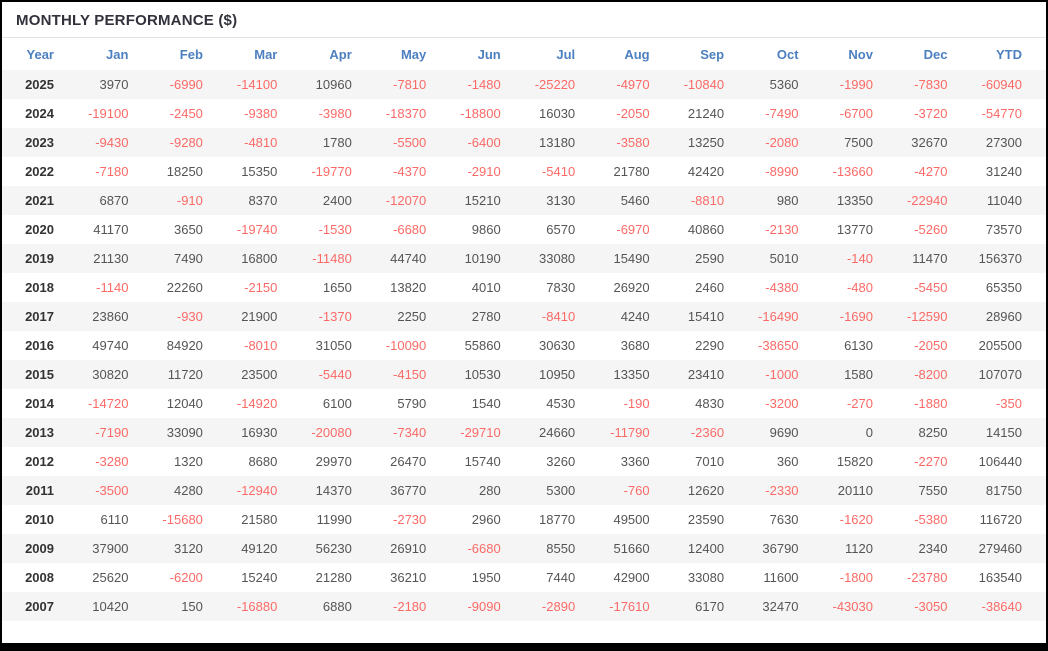  Describe the element at coordinates (712, 54) in the screenshot. I see `column-header-sep: Sep` at that location.